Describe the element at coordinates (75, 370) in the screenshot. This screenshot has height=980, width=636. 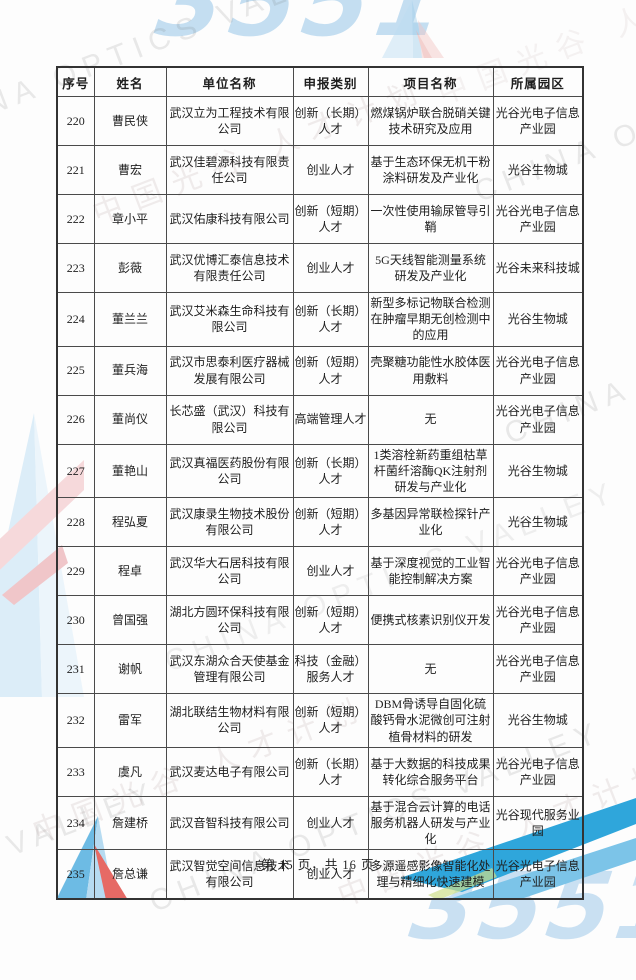
I see `table-cell-index: 225` at that location.